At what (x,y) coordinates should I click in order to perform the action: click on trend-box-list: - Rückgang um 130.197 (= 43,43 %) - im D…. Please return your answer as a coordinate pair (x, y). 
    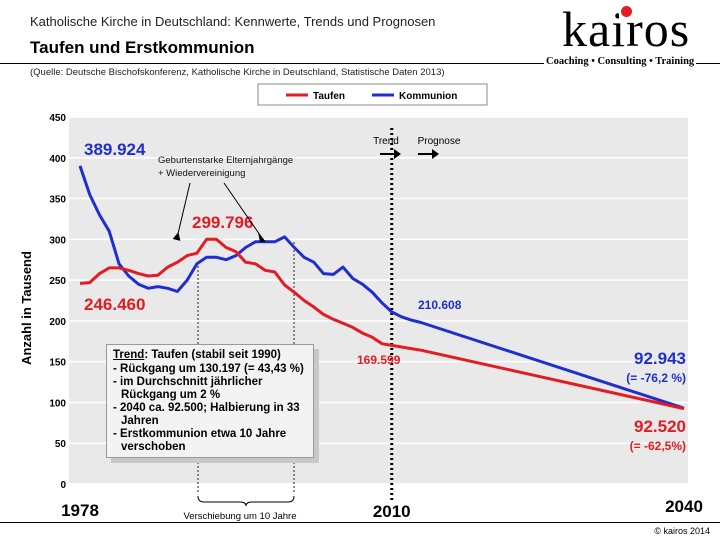
    Looking at the image, I should click on (210, 408).